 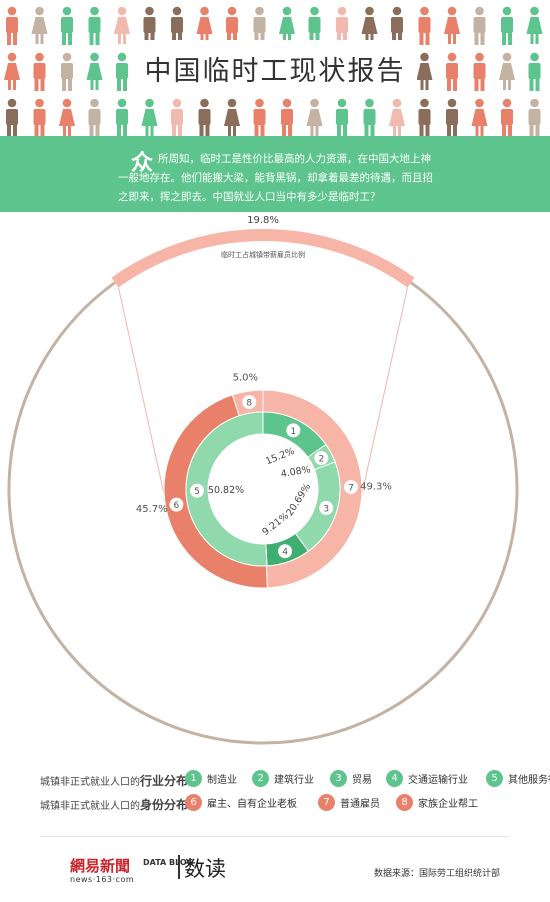 I want to click on callout-line-right, so click(x=383, y=395).